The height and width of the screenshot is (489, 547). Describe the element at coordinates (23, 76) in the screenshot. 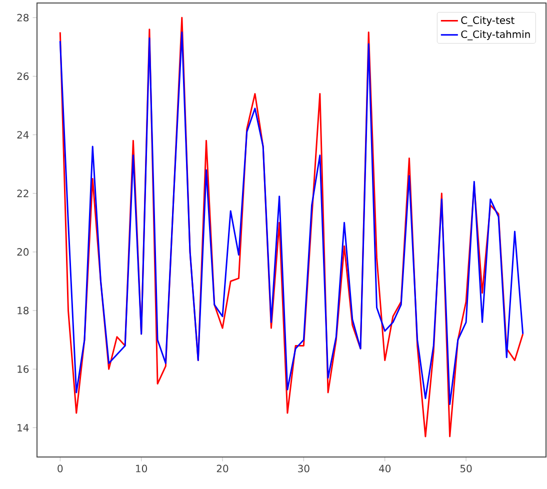

I see `y-tick-label: 26` at that location.